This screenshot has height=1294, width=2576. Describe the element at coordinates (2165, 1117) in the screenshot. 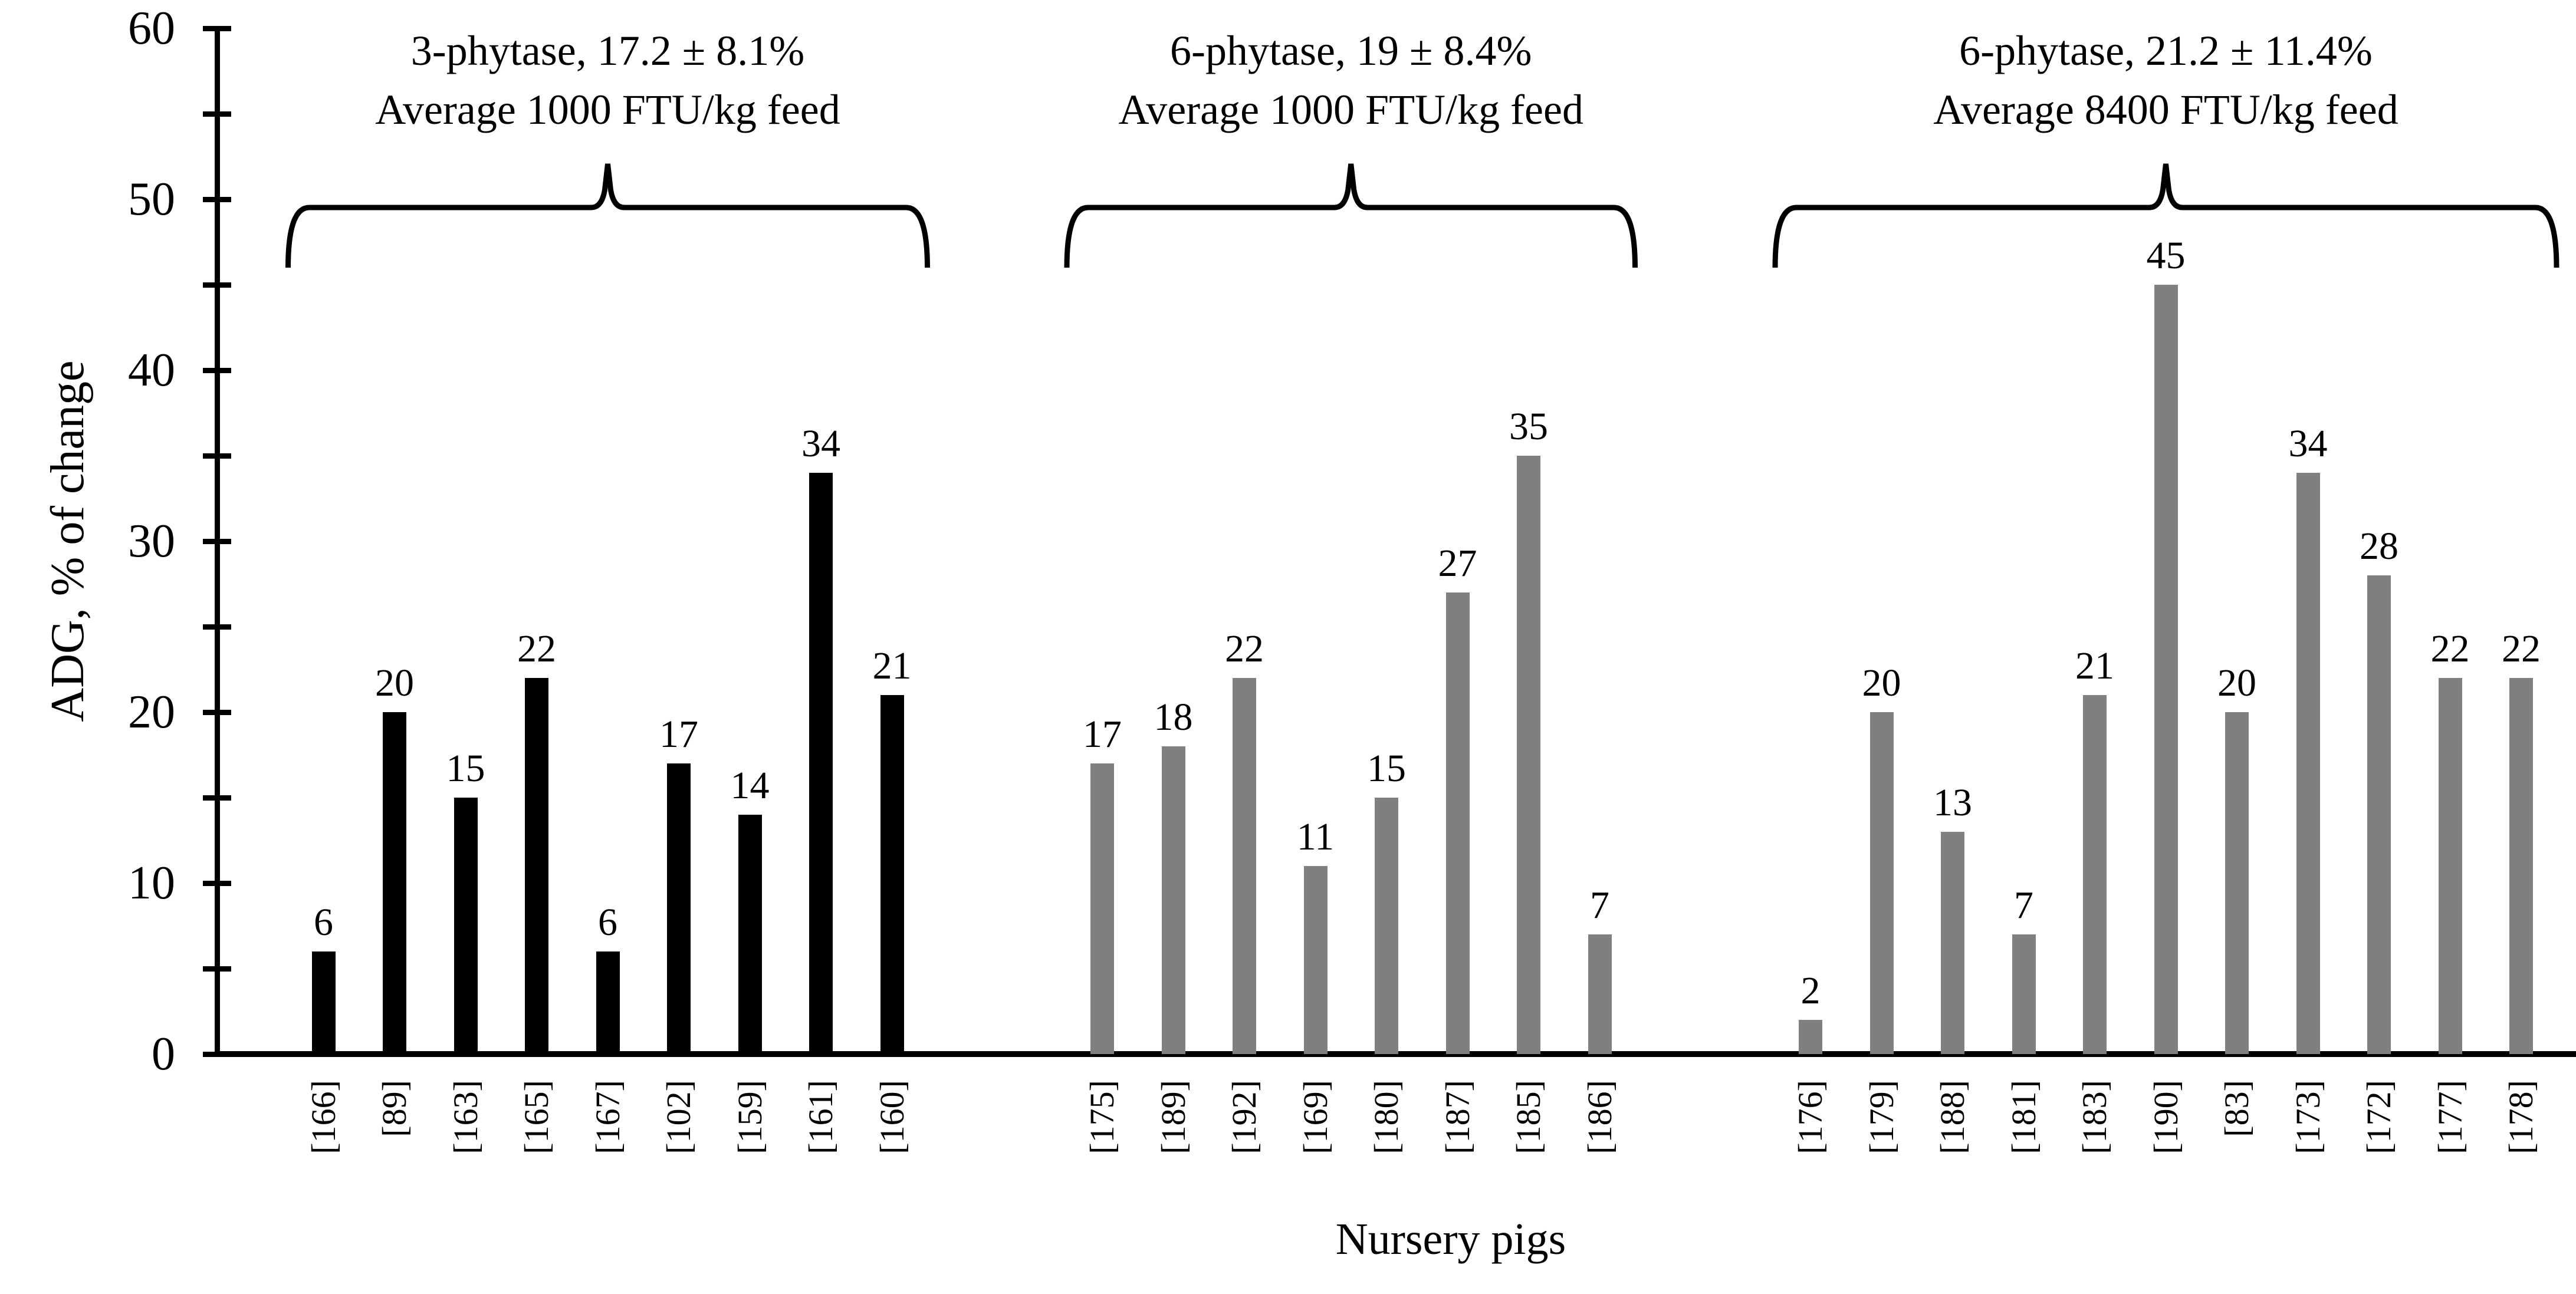

I see `category-label: [190]` at that location.